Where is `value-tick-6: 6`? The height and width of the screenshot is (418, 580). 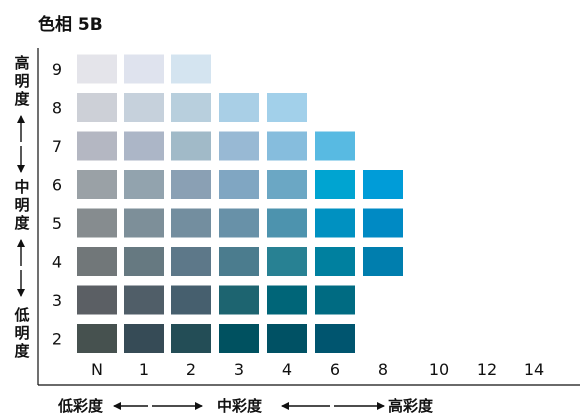 value-tick-6: 6 is located at coordinates (57, 185).